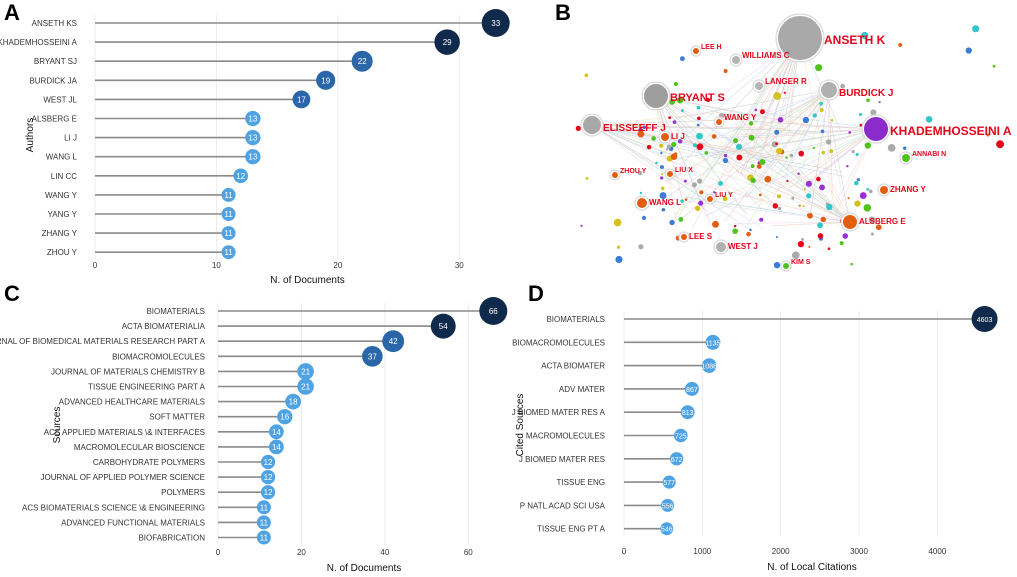 This screenshot has height=577, width=1017. What do you see at coordinates (582, 389) in the screenshot?
I see `category-label: ADV MATER` at bounding box center [582, 389].